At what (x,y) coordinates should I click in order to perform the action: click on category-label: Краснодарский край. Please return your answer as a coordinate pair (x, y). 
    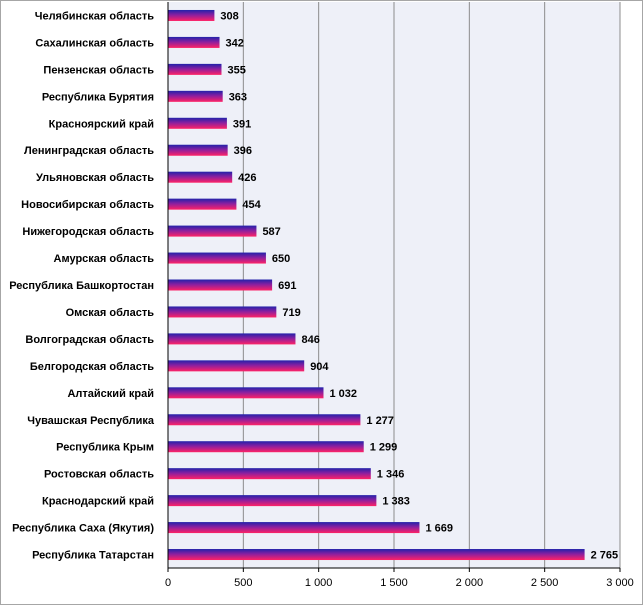
    Looking at the image, I should click on (98, 502).